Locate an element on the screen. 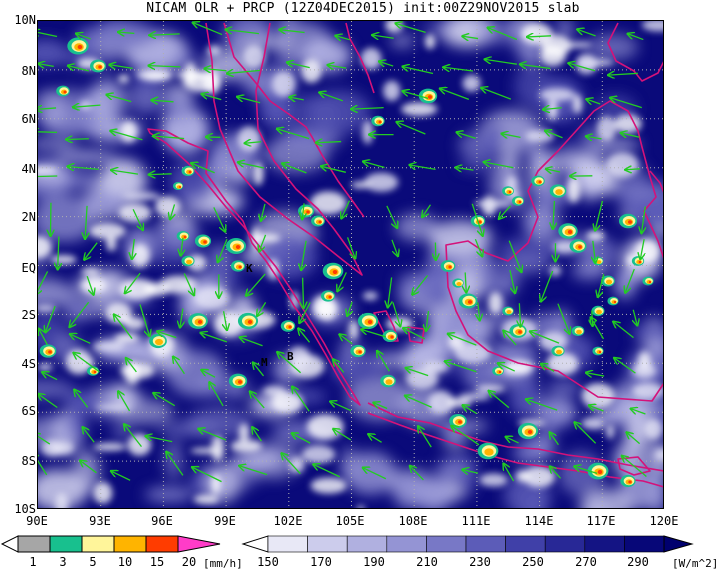 Image resolution: width=726 pixels, height=571 pixels. y-label-2n: 2N is located at coordinates (28, 217).